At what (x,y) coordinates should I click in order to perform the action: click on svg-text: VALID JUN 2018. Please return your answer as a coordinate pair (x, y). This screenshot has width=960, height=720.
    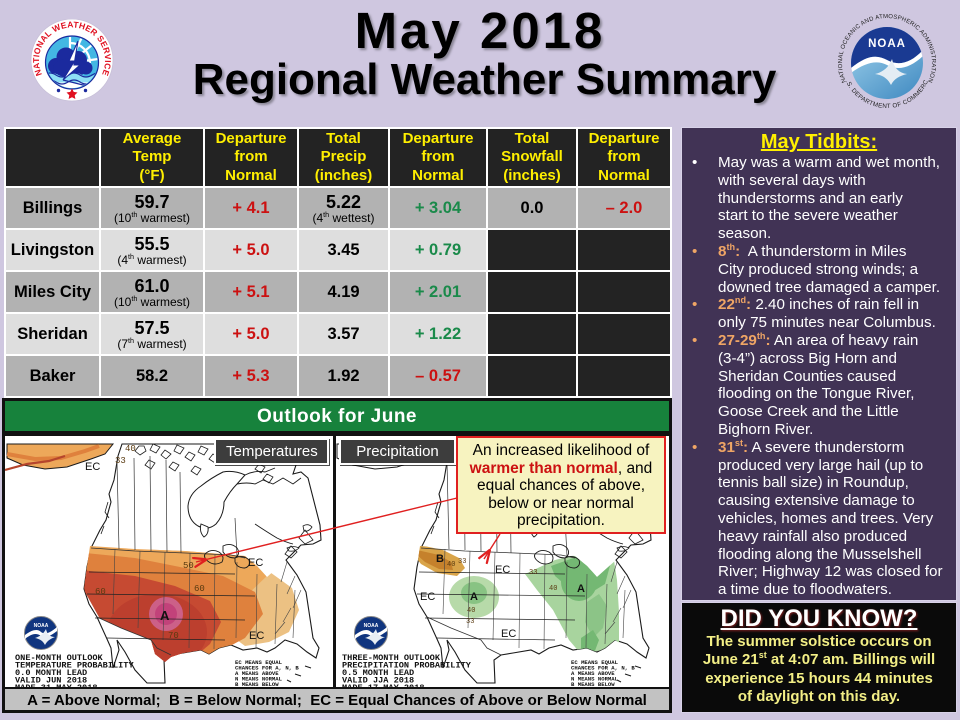
    Looking at the image, I should click on (51, 681).